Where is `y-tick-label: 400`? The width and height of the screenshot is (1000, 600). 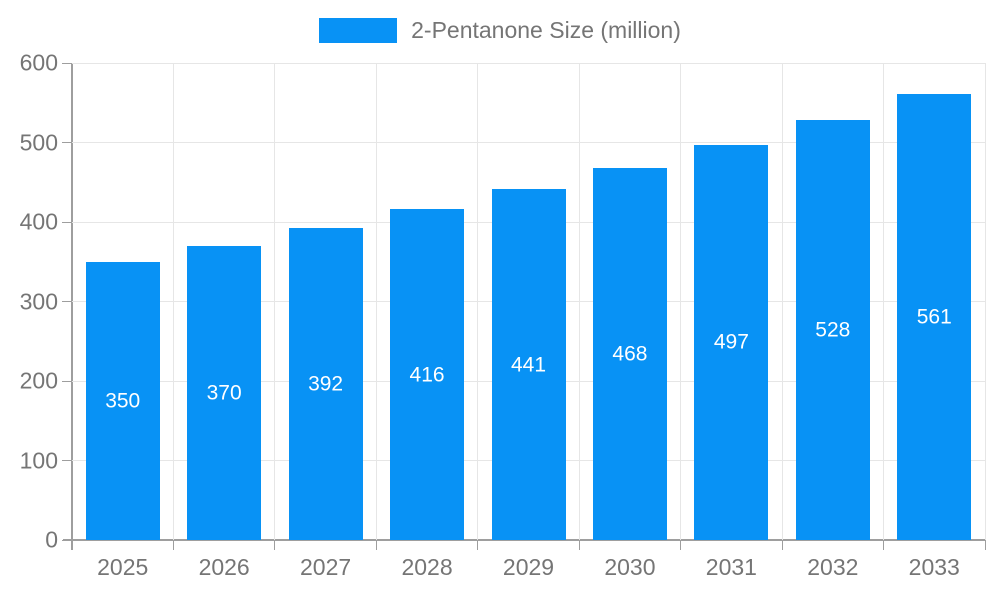
y-tick-label: 400 is located at coordinates (38, 221).